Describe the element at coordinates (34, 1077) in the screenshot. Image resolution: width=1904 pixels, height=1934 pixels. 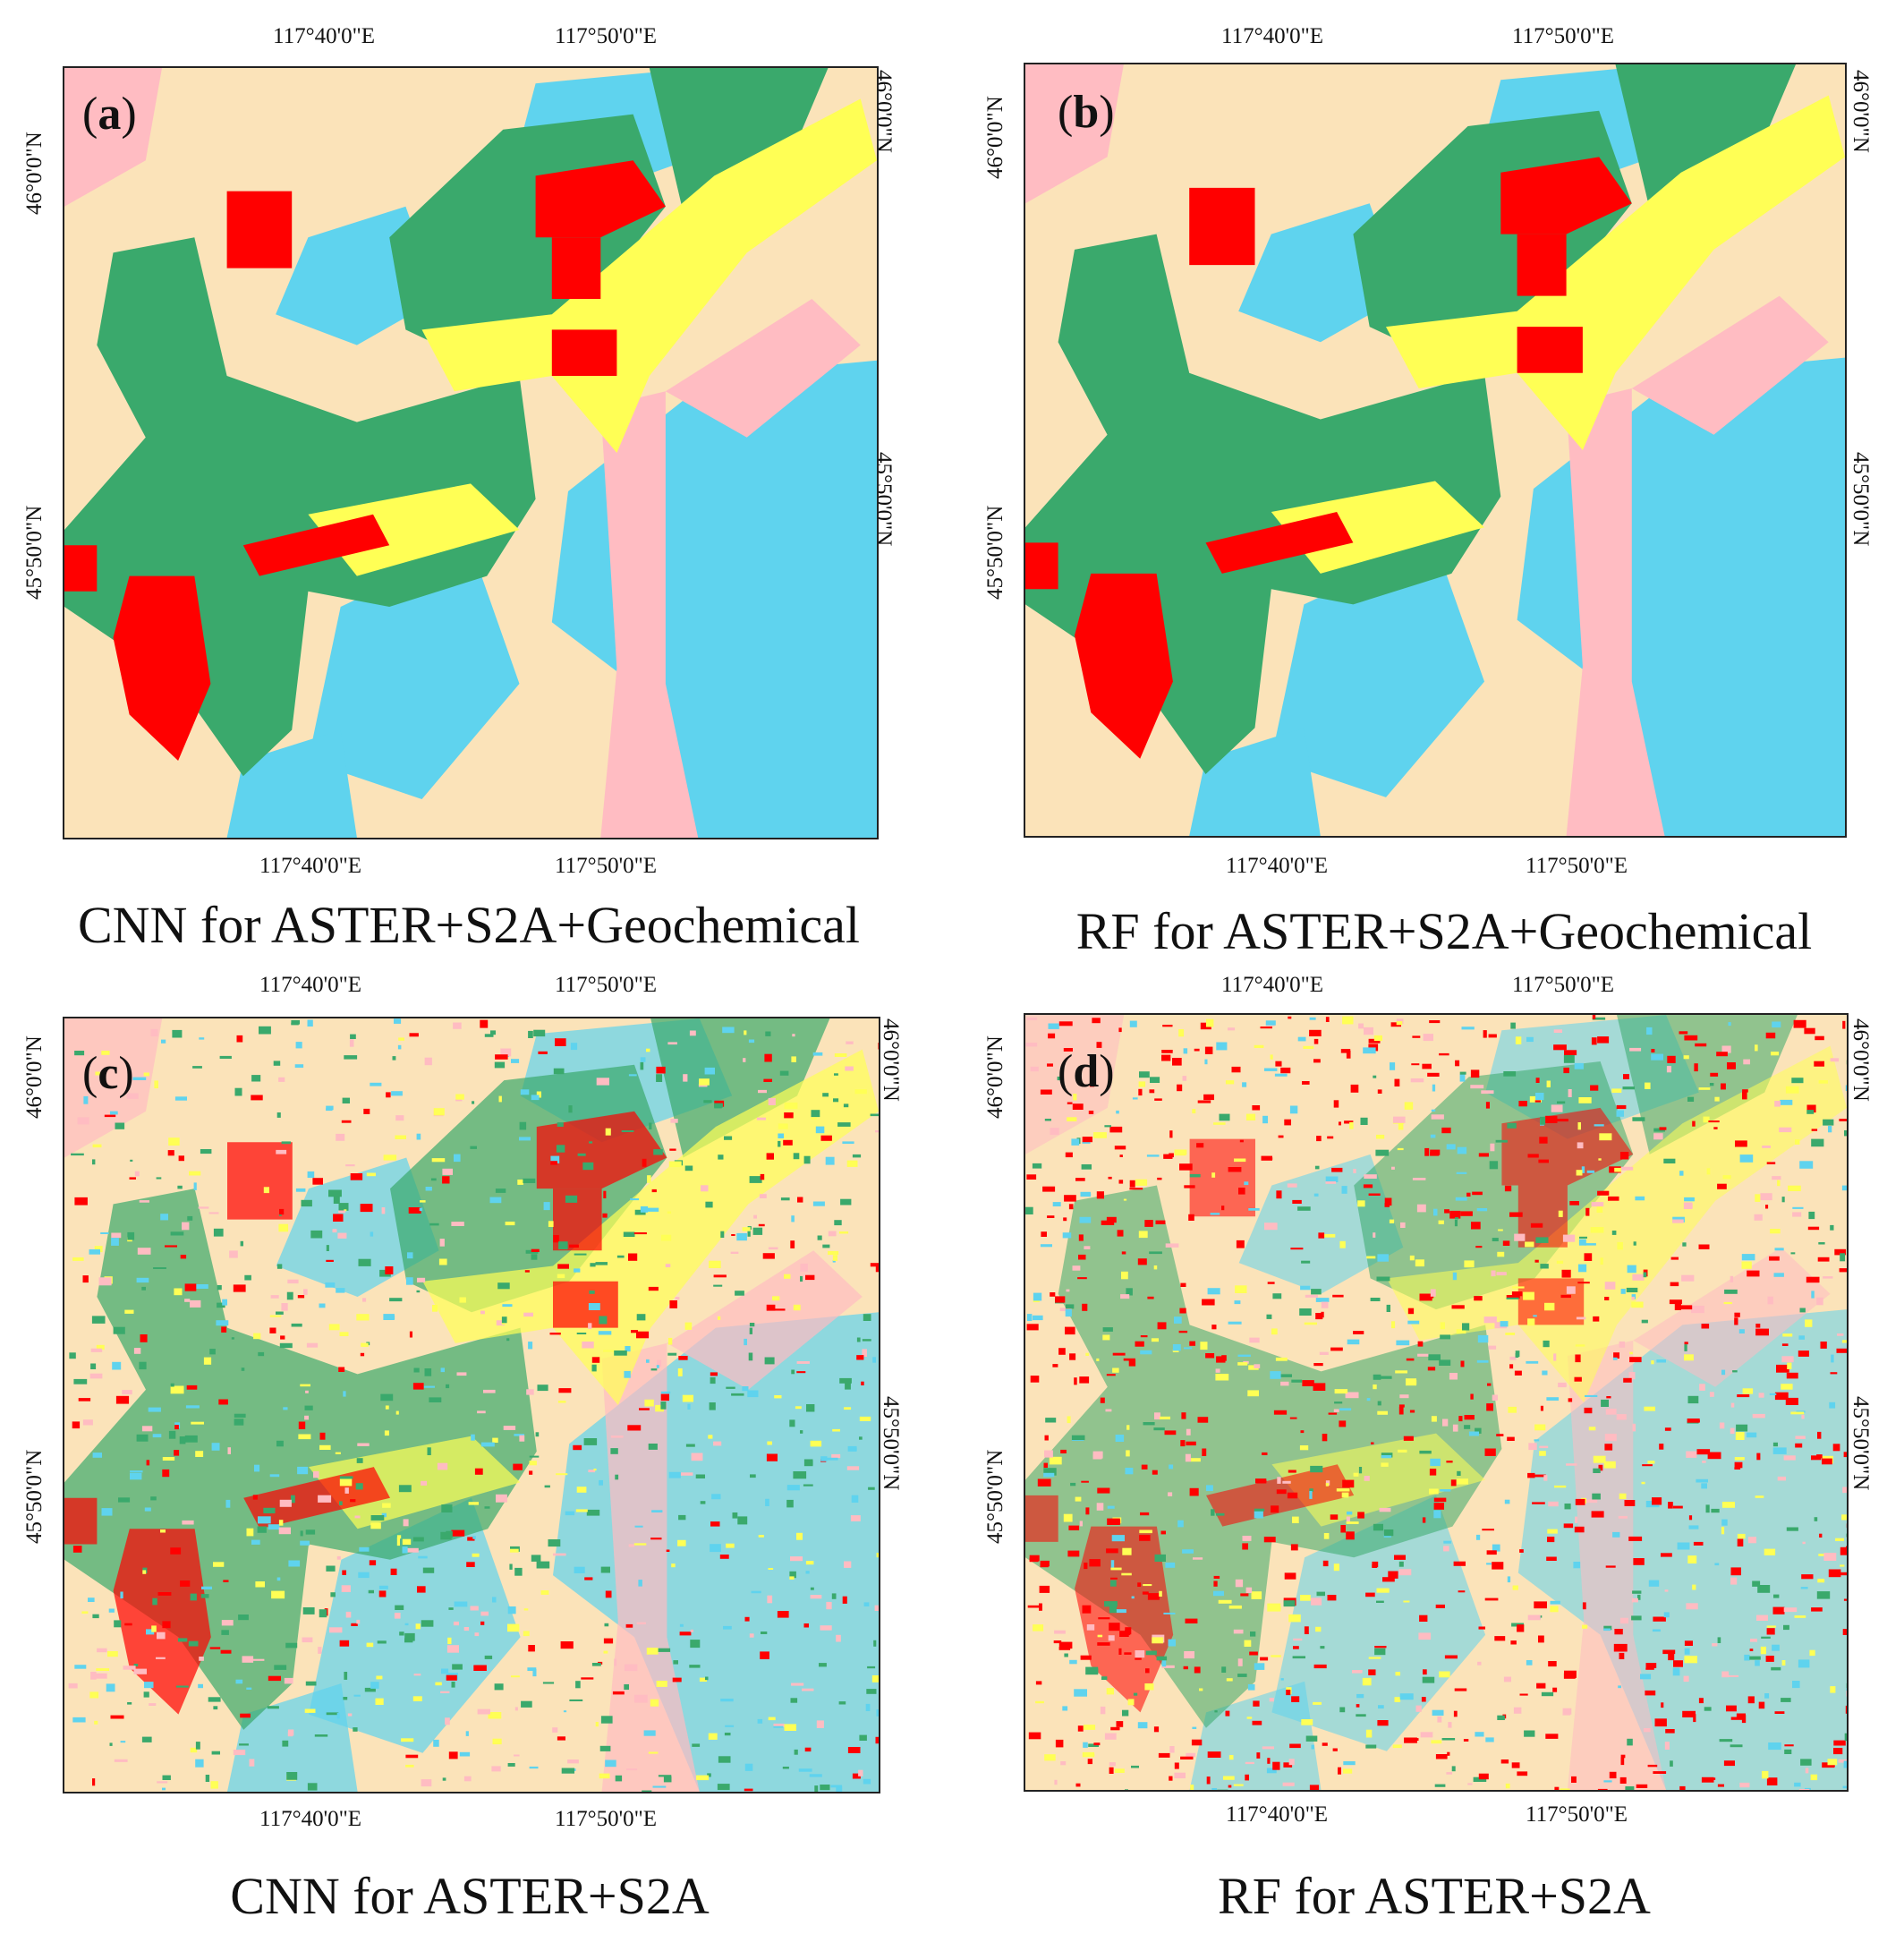
I see `left-lat-label-1: 46°0'0"N` at that location.